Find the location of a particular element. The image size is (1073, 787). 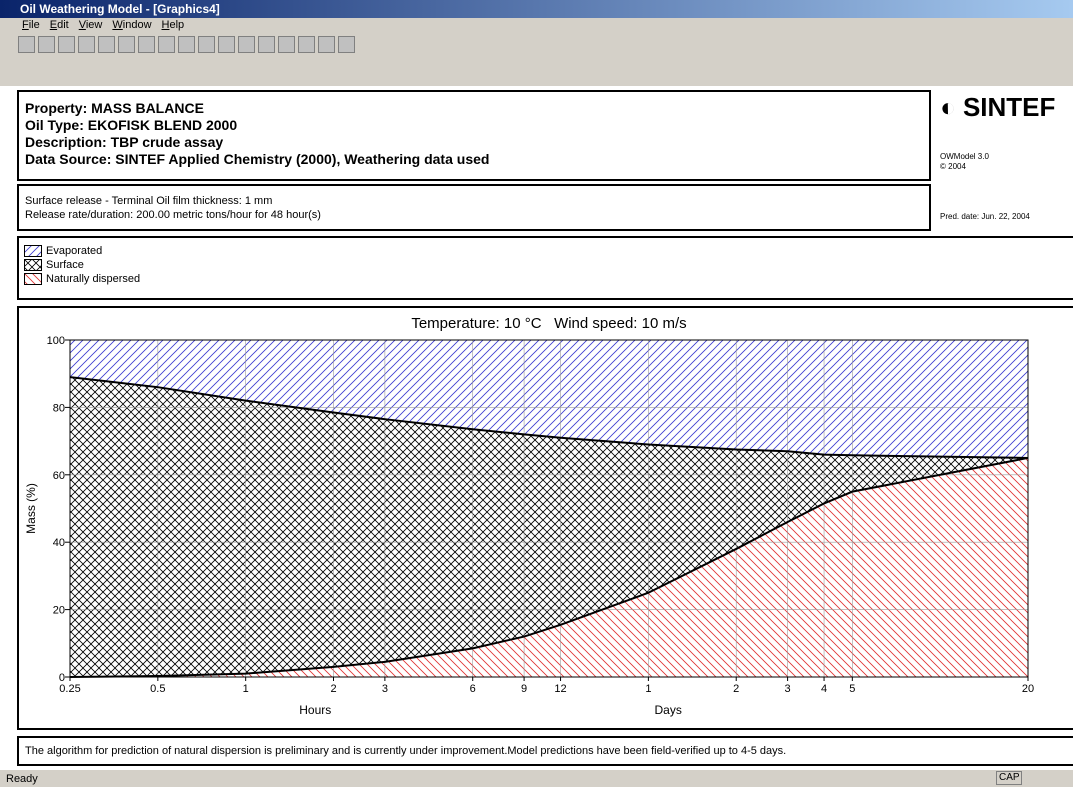

menu-item: File is located at coordinates (31, 25).